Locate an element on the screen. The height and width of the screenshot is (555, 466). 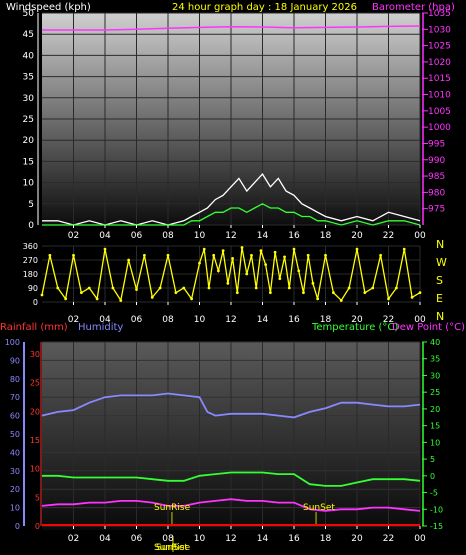
wind-y-tick-label: 10 is located at coordinates (29, 184).